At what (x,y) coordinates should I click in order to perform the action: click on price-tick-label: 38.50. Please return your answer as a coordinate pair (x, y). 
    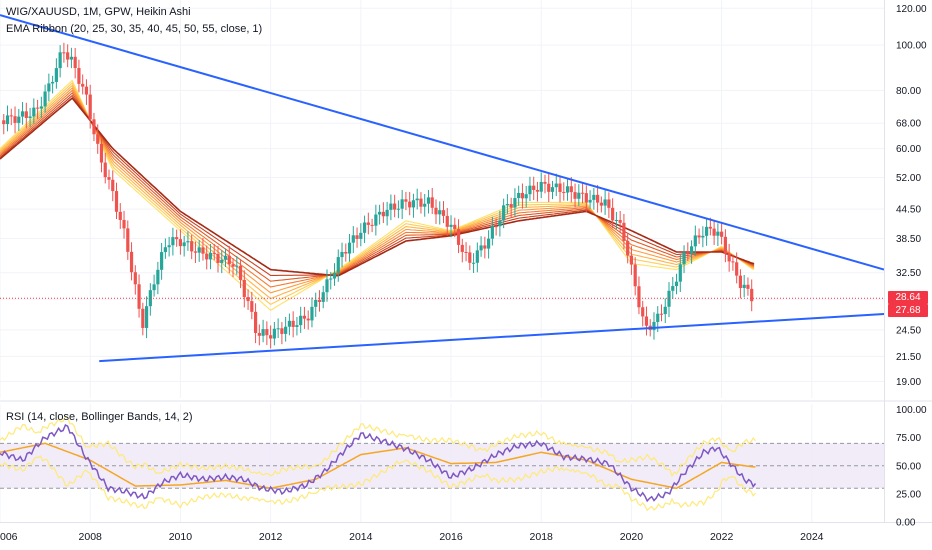
    Looking at the image, I should click on (908, 239).